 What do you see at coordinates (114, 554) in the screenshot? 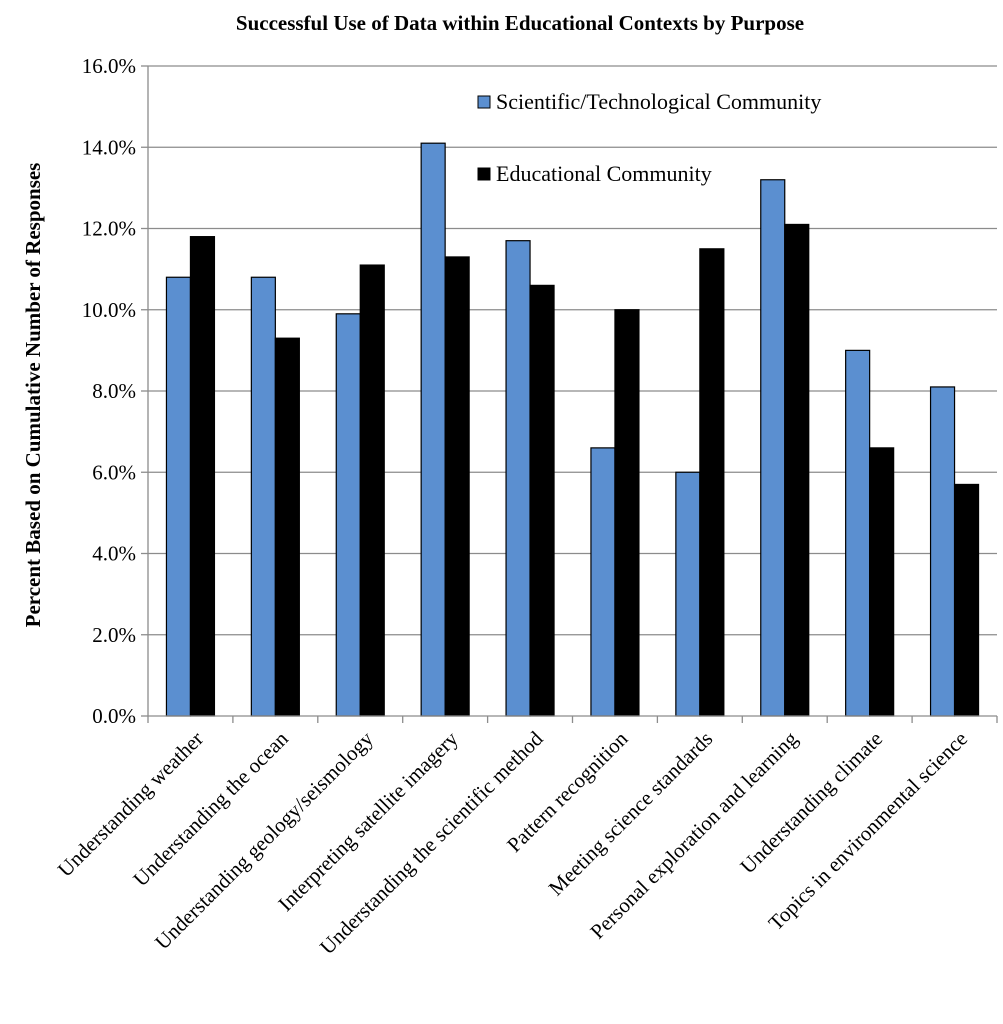
I see `y-tick-label: 4.0%` at bounding box center [114, 554].